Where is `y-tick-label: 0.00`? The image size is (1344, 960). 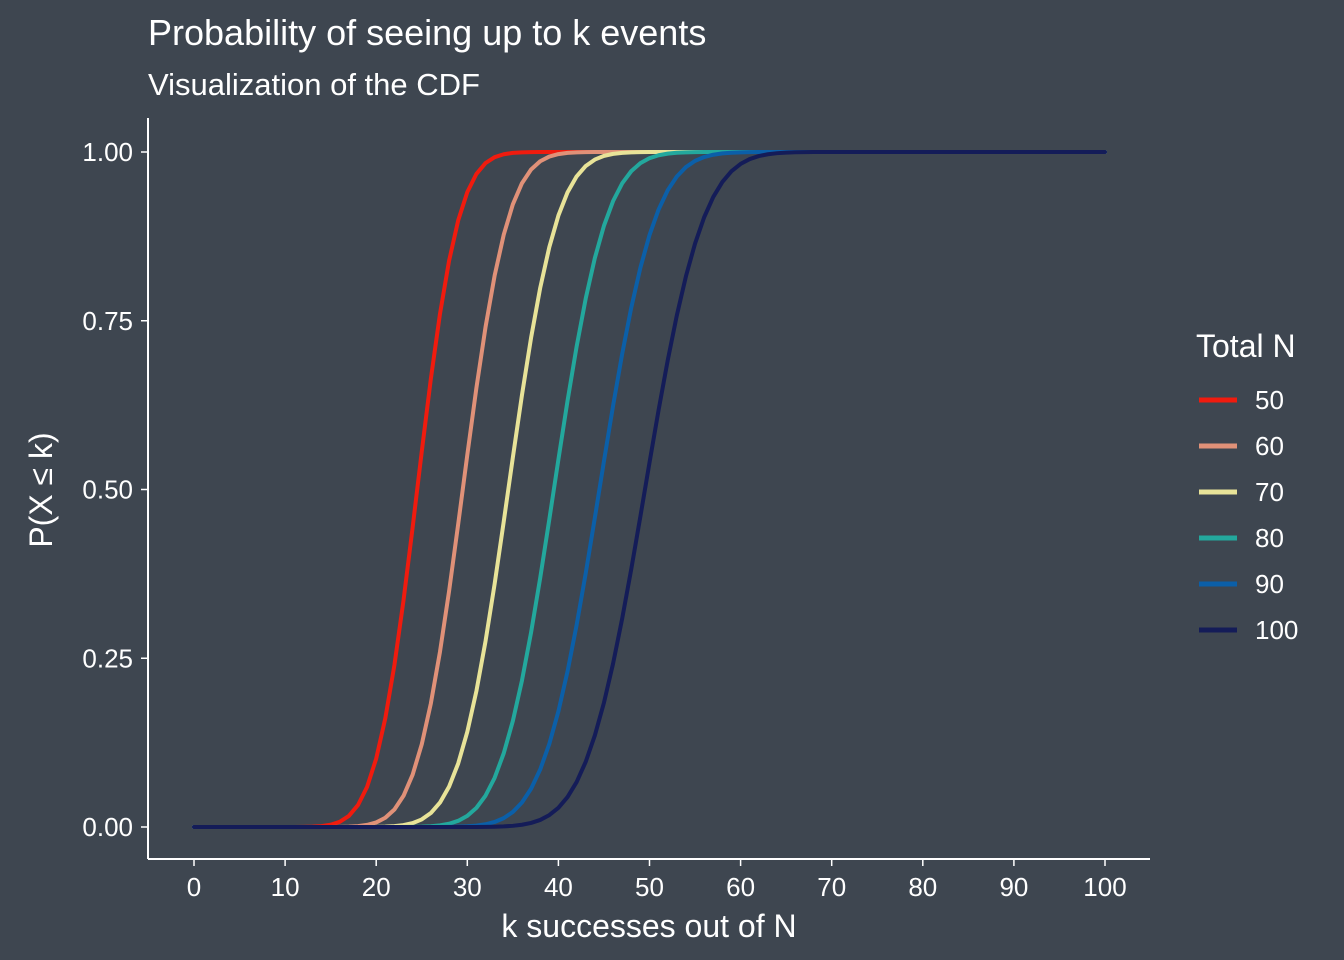 y-tick-label: 0.00 is located at coordinates (107, 827).